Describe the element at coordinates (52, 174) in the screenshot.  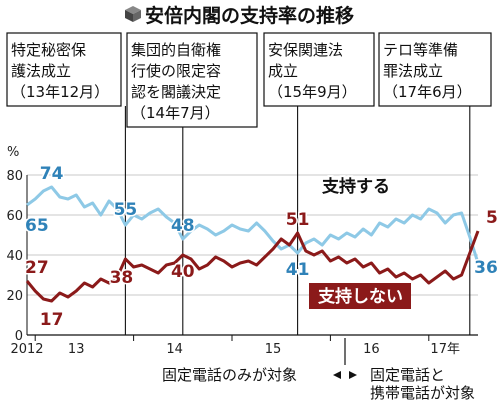
I see `data-label: 74` at that location.